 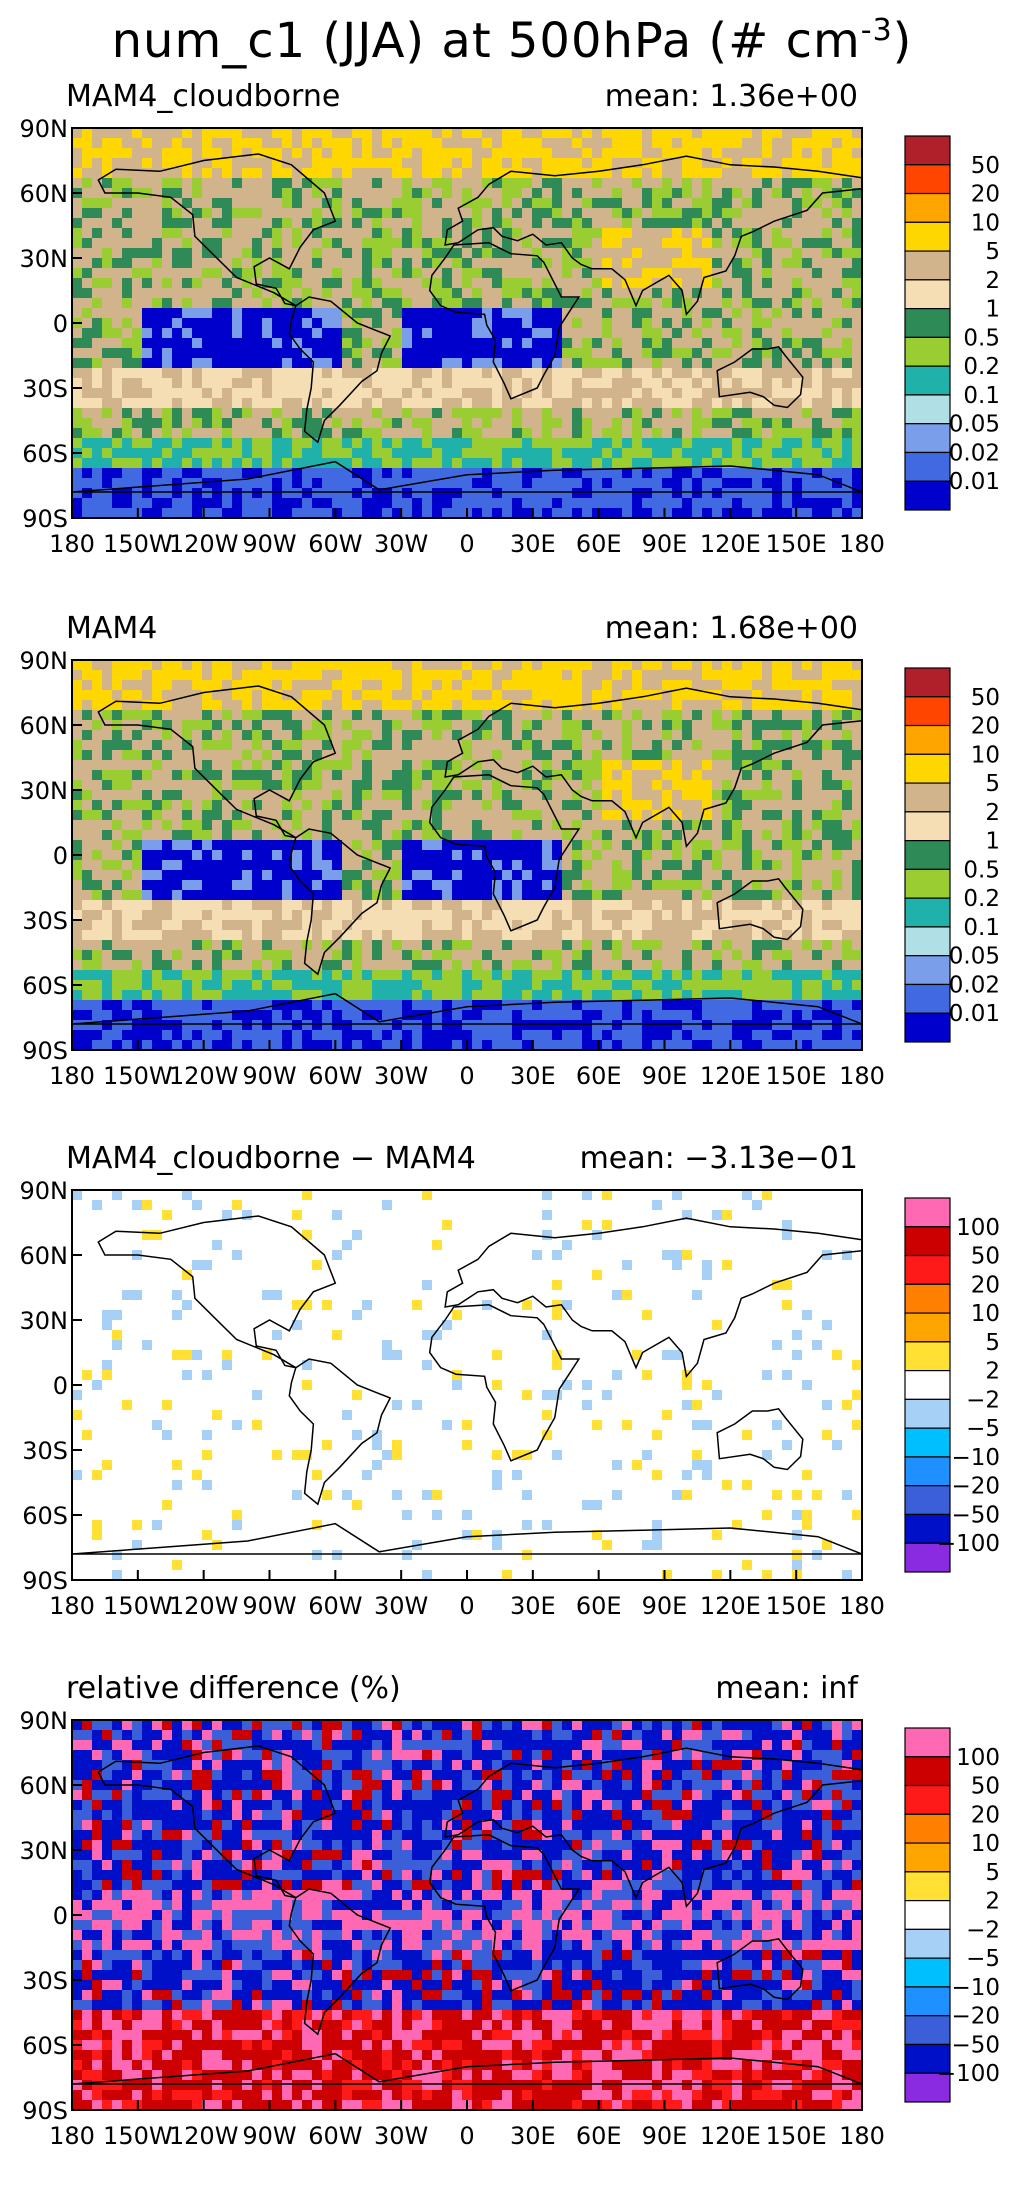 What do you see at coordinates (731, 628) in the screenshot?
I see `panel-mean: mean: 1.68e+00` at bounding box center [731, 628].